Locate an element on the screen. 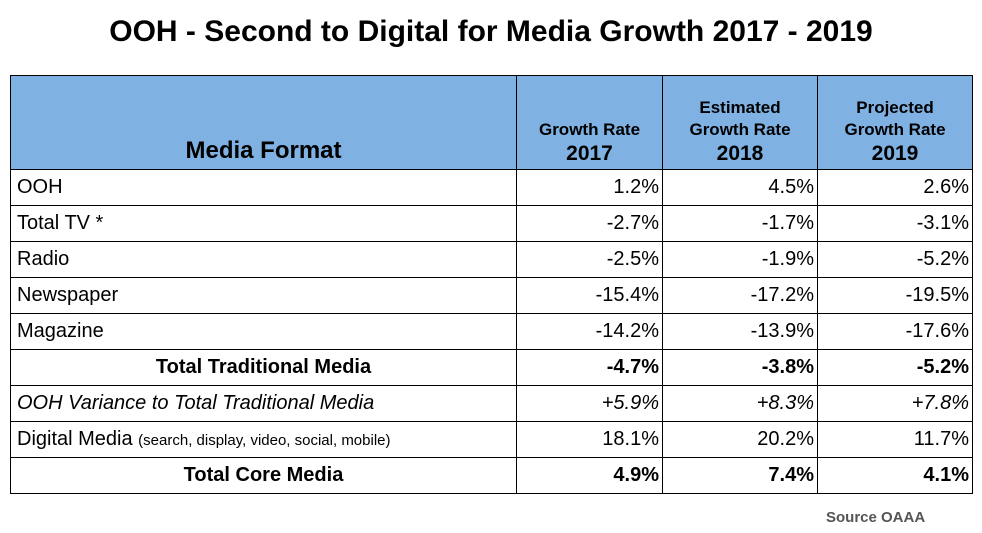  table-row: Total TV * -2.7% -1.7% -3.1% is located at coordinates (491, 223).